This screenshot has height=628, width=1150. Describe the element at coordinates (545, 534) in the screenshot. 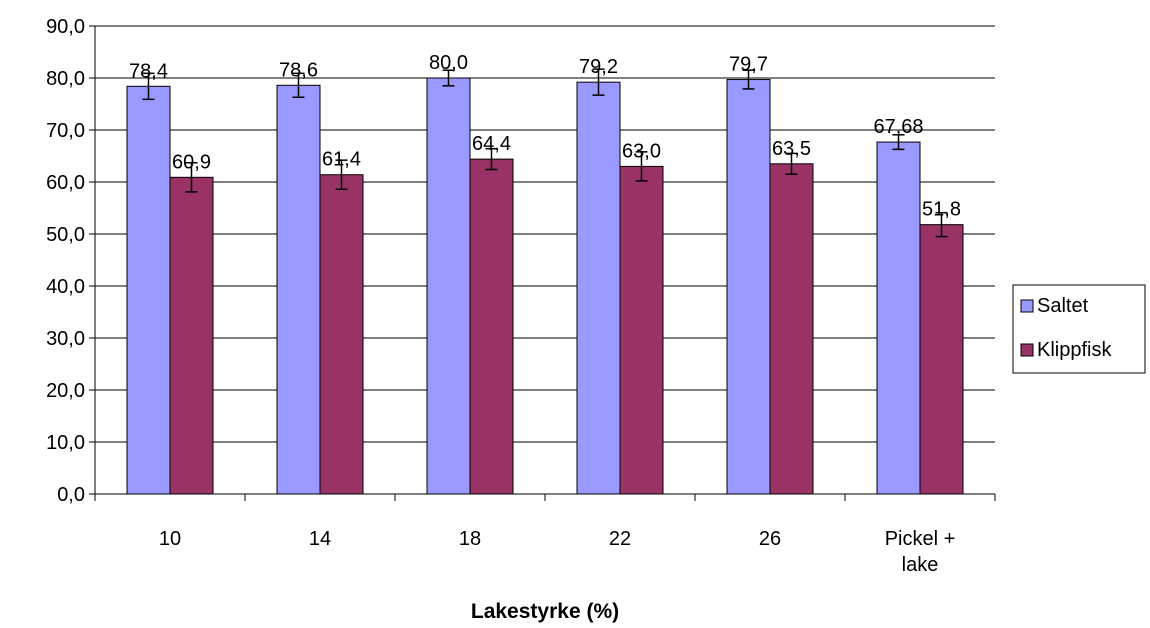

I see `x-axis: 10 14 18 22 26 Pickel + lake` at that location.